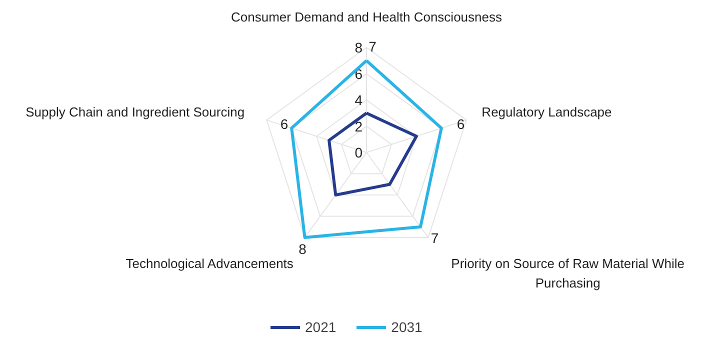  Describe the element at coordinates (358, 74) in the screenshot. I see `y-tick-label: 6` at that location.